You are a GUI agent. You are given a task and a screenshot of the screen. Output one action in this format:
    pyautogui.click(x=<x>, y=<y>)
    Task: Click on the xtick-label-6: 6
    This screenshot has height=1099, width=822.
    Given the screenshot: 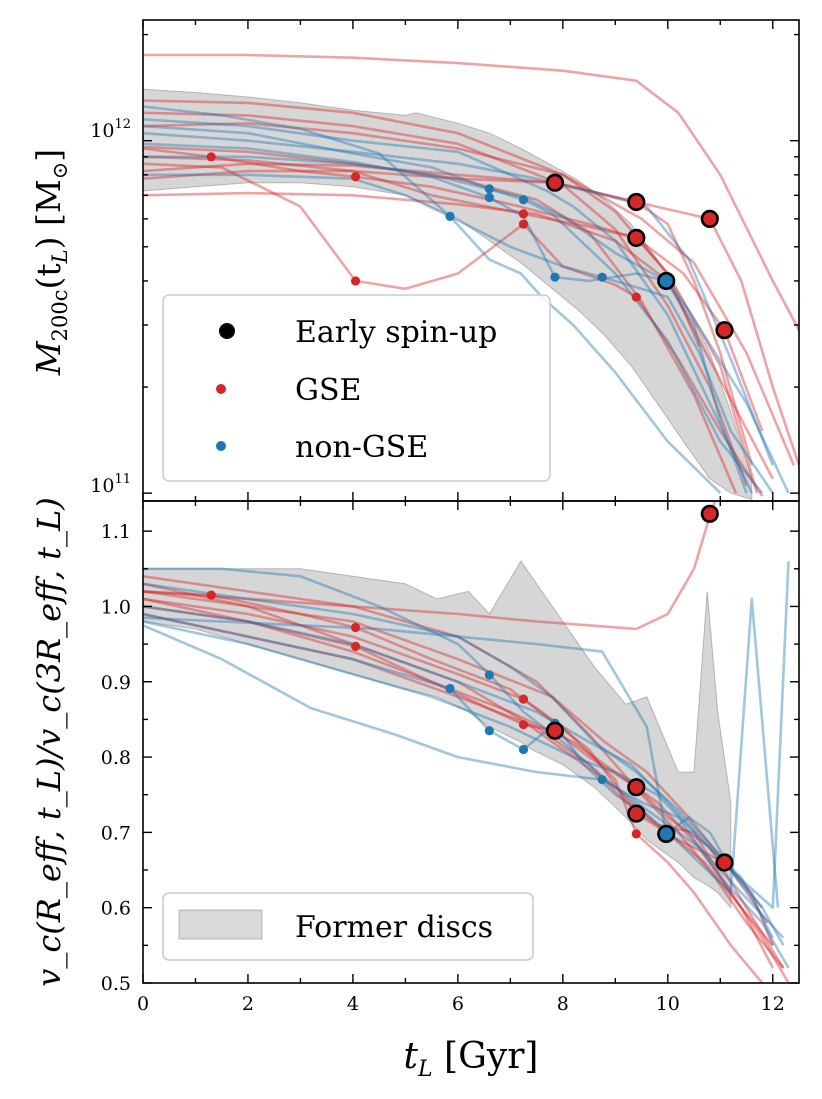 What is the action you would take?
    pyautogui.click(x=458, y=1004)
    